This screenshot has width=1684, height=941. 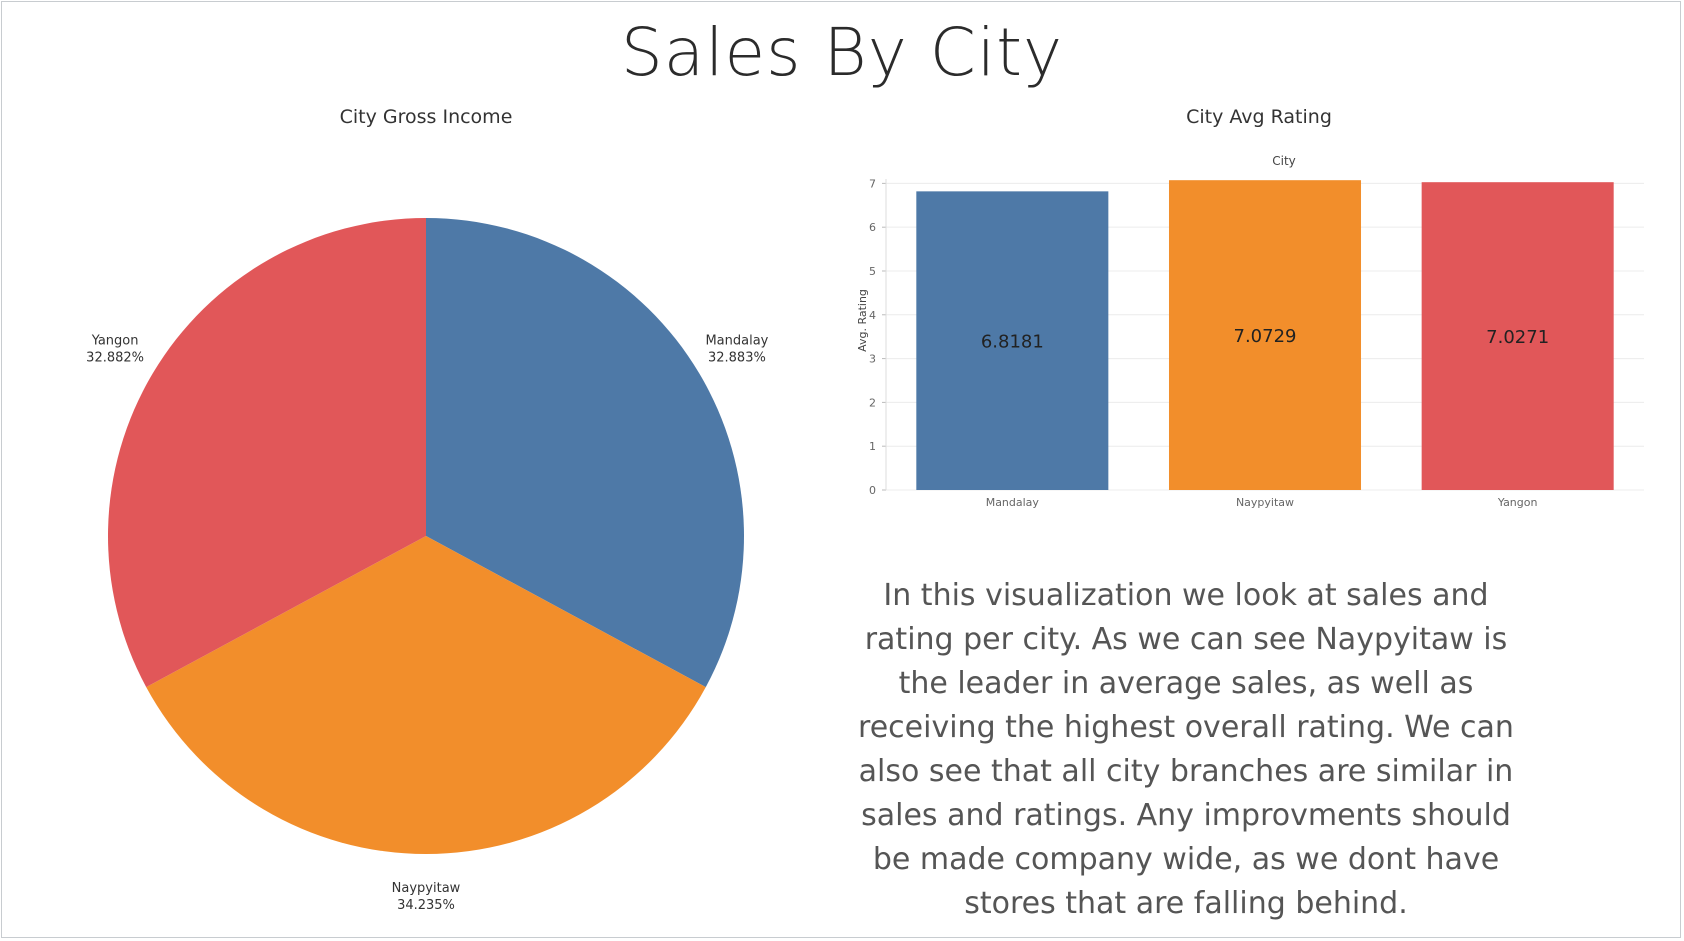 What do you see at coordinates (842, 52) in the screenshot?
I see `page-title: Sales By City` at bounding box center [842, 52].